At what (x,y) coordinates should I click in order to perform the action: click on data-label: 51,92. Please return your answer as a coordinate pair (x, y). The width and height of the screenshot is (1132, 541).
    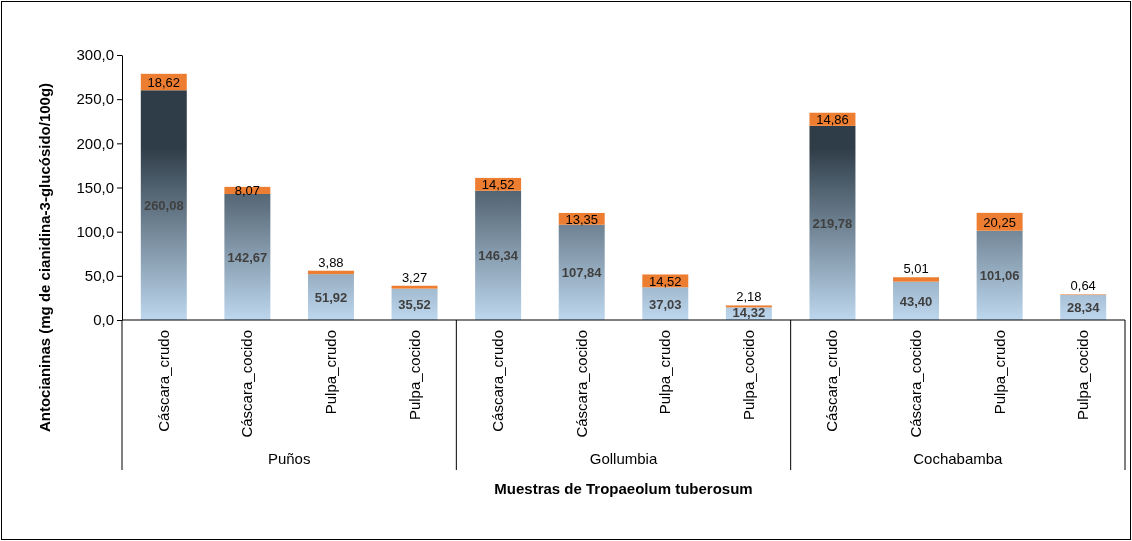
    Looking at the image, I should click on (331, 298).